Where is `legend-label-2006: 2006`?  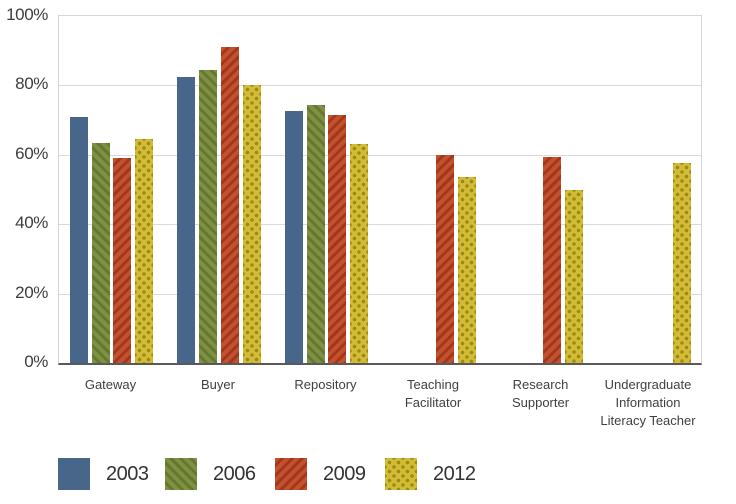
legend-label-2006: 2006 is located at coordinates (234, 474).